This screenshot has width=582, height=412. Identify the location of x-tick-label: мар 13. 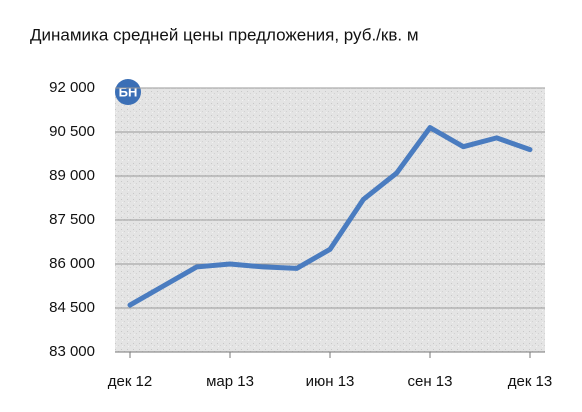
(230, 381).